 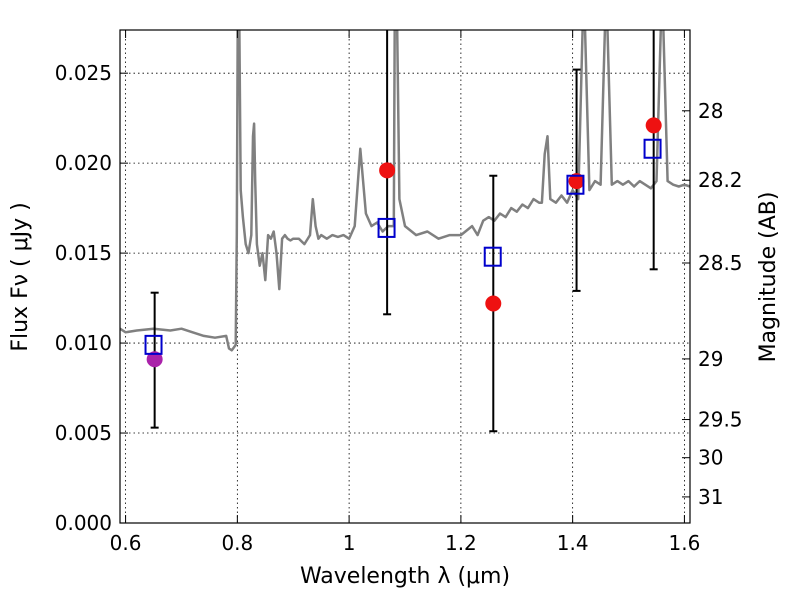 What do you see at coordinates (461, 543) in the screenshot?
I see `x-tick-label: 1.2` at bounding box center [461, 543].